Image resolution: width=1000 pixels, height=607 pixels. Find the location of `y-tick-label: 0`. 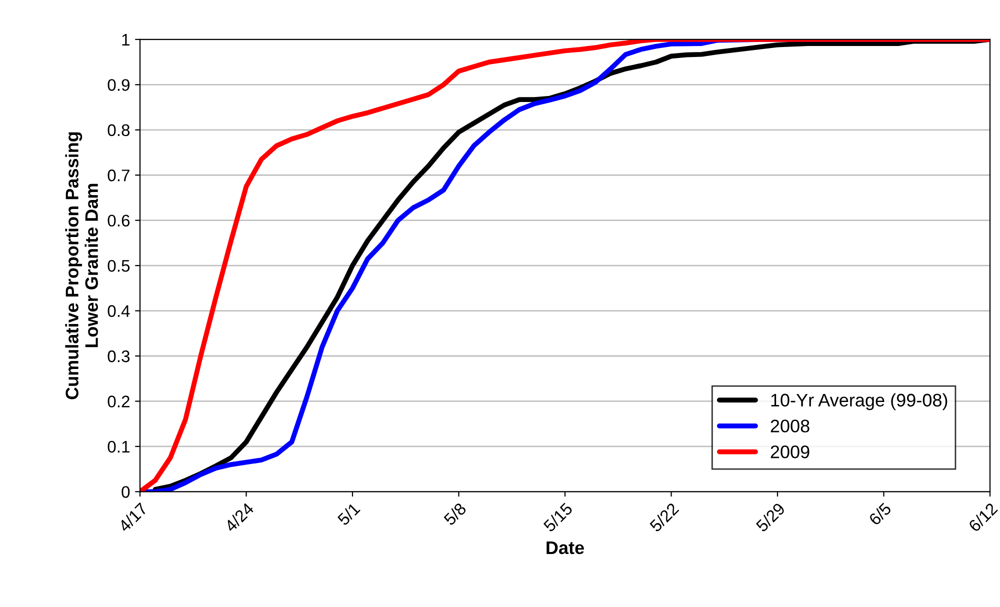

y-tick-label: 0 is located at coordinates (126, 492).